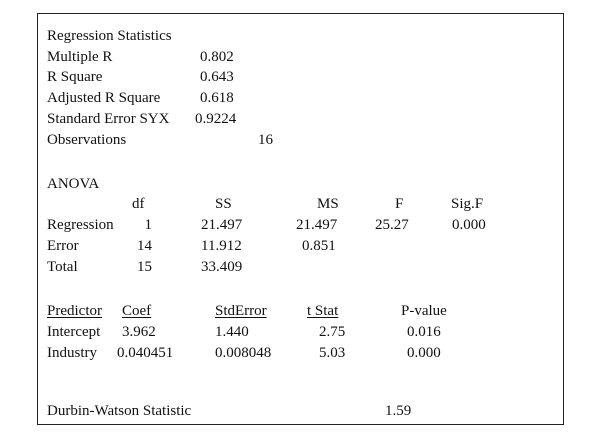  I want to click on observations-value: 16, so click(265, 140).